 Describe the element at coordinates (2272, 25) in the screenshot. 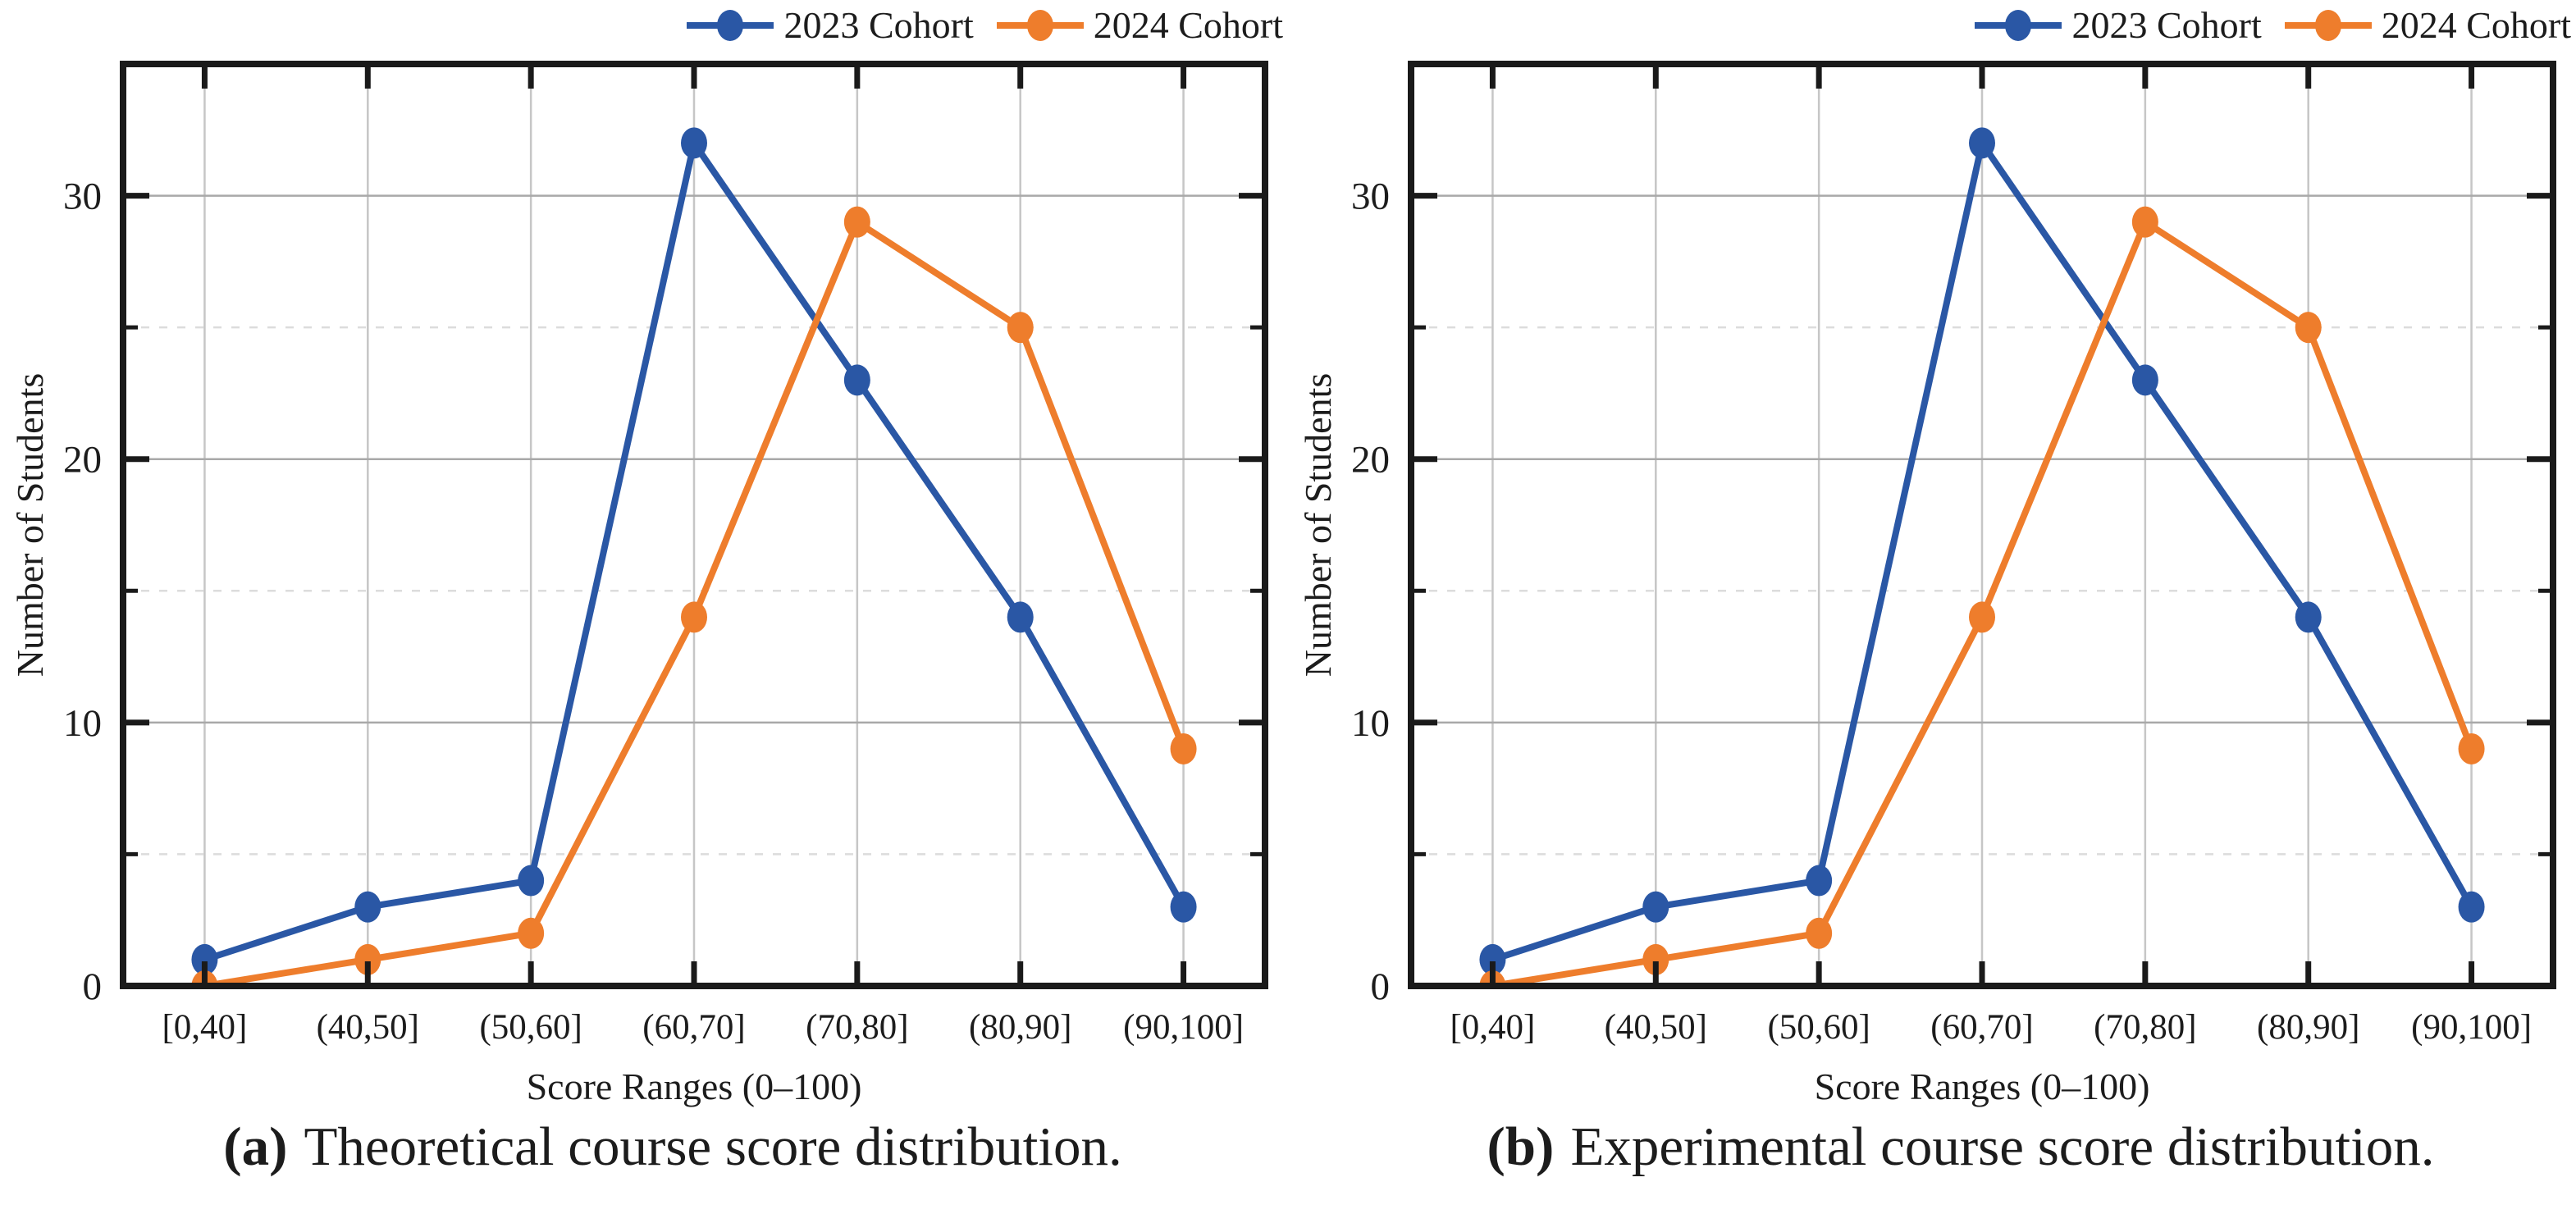

I see `chart-b-legend: 2023 Cohort 2024 Cohort` at that location.